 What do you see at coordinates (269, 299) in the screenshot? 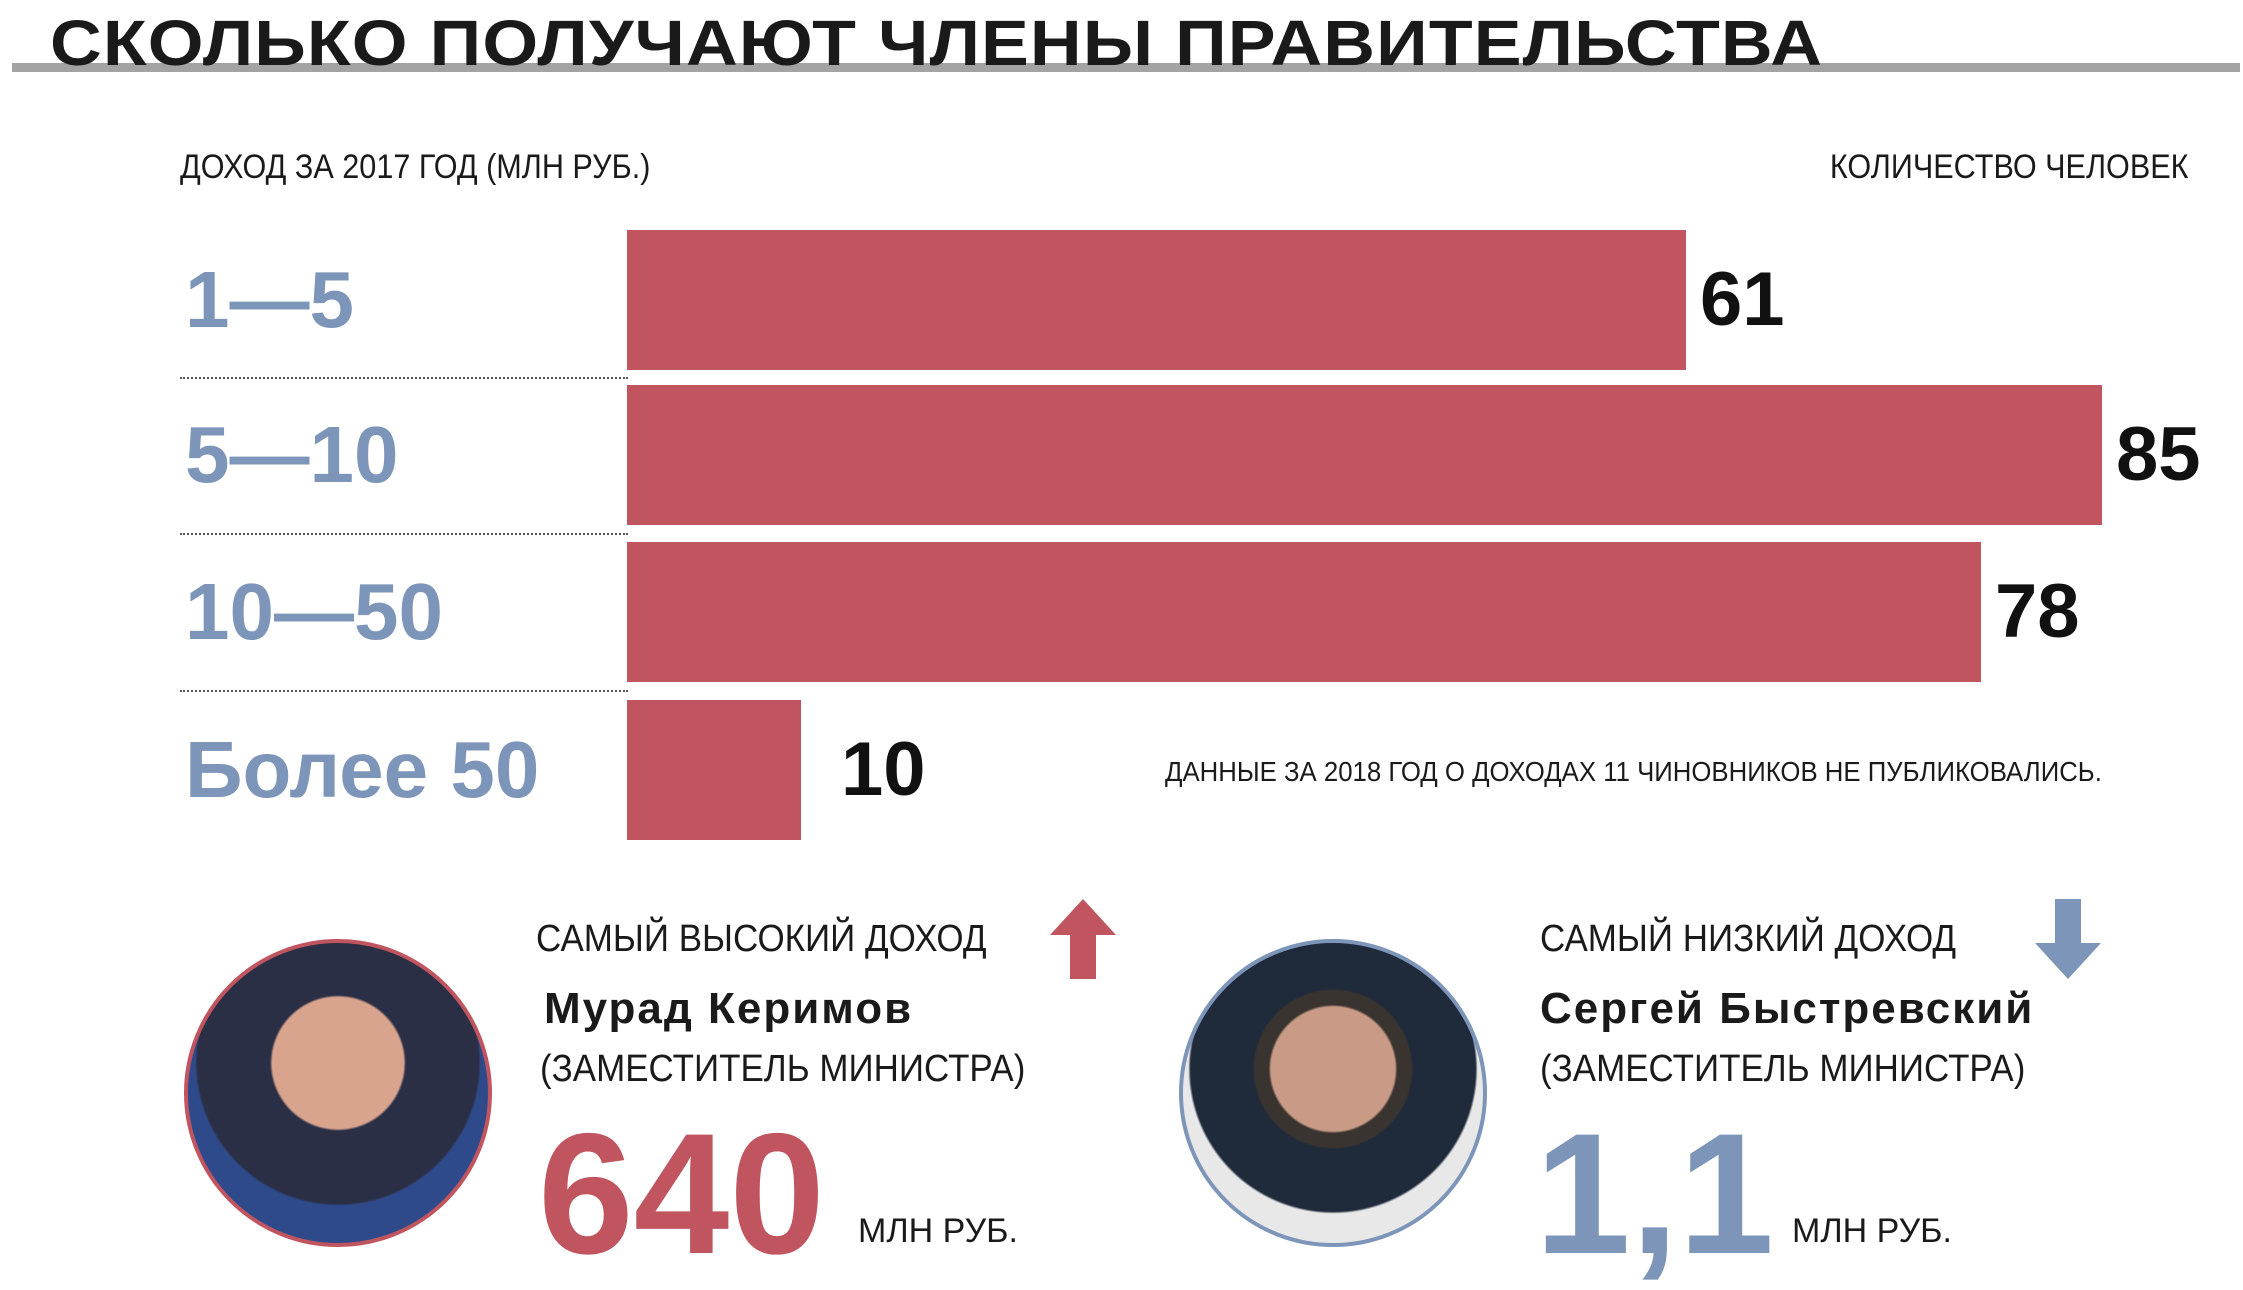
I see `category-label: 1—5` at bounding box center [269, 299].